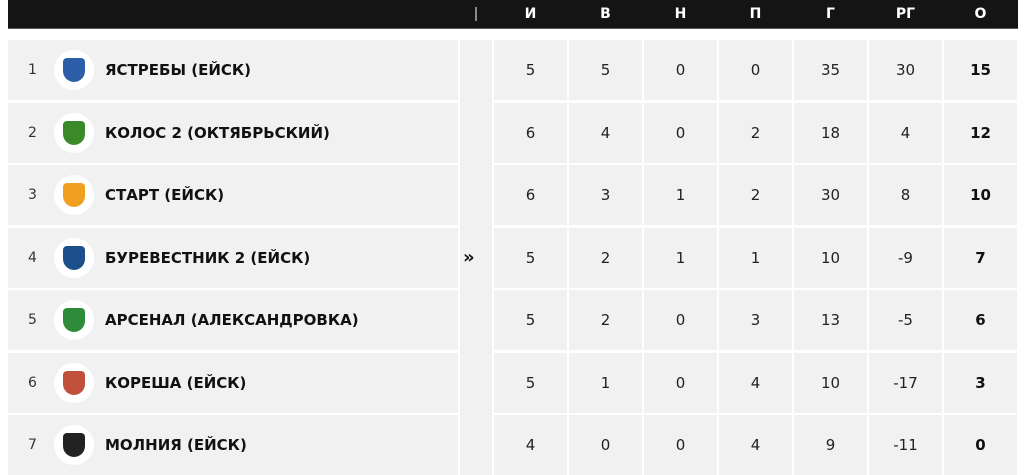 Image resolution: width=1024 pixels, height=475 pixels. What do you see at coordinates (980, 14) in the screenshot?
I see `column-header: О` at bounding box center [980, 14].